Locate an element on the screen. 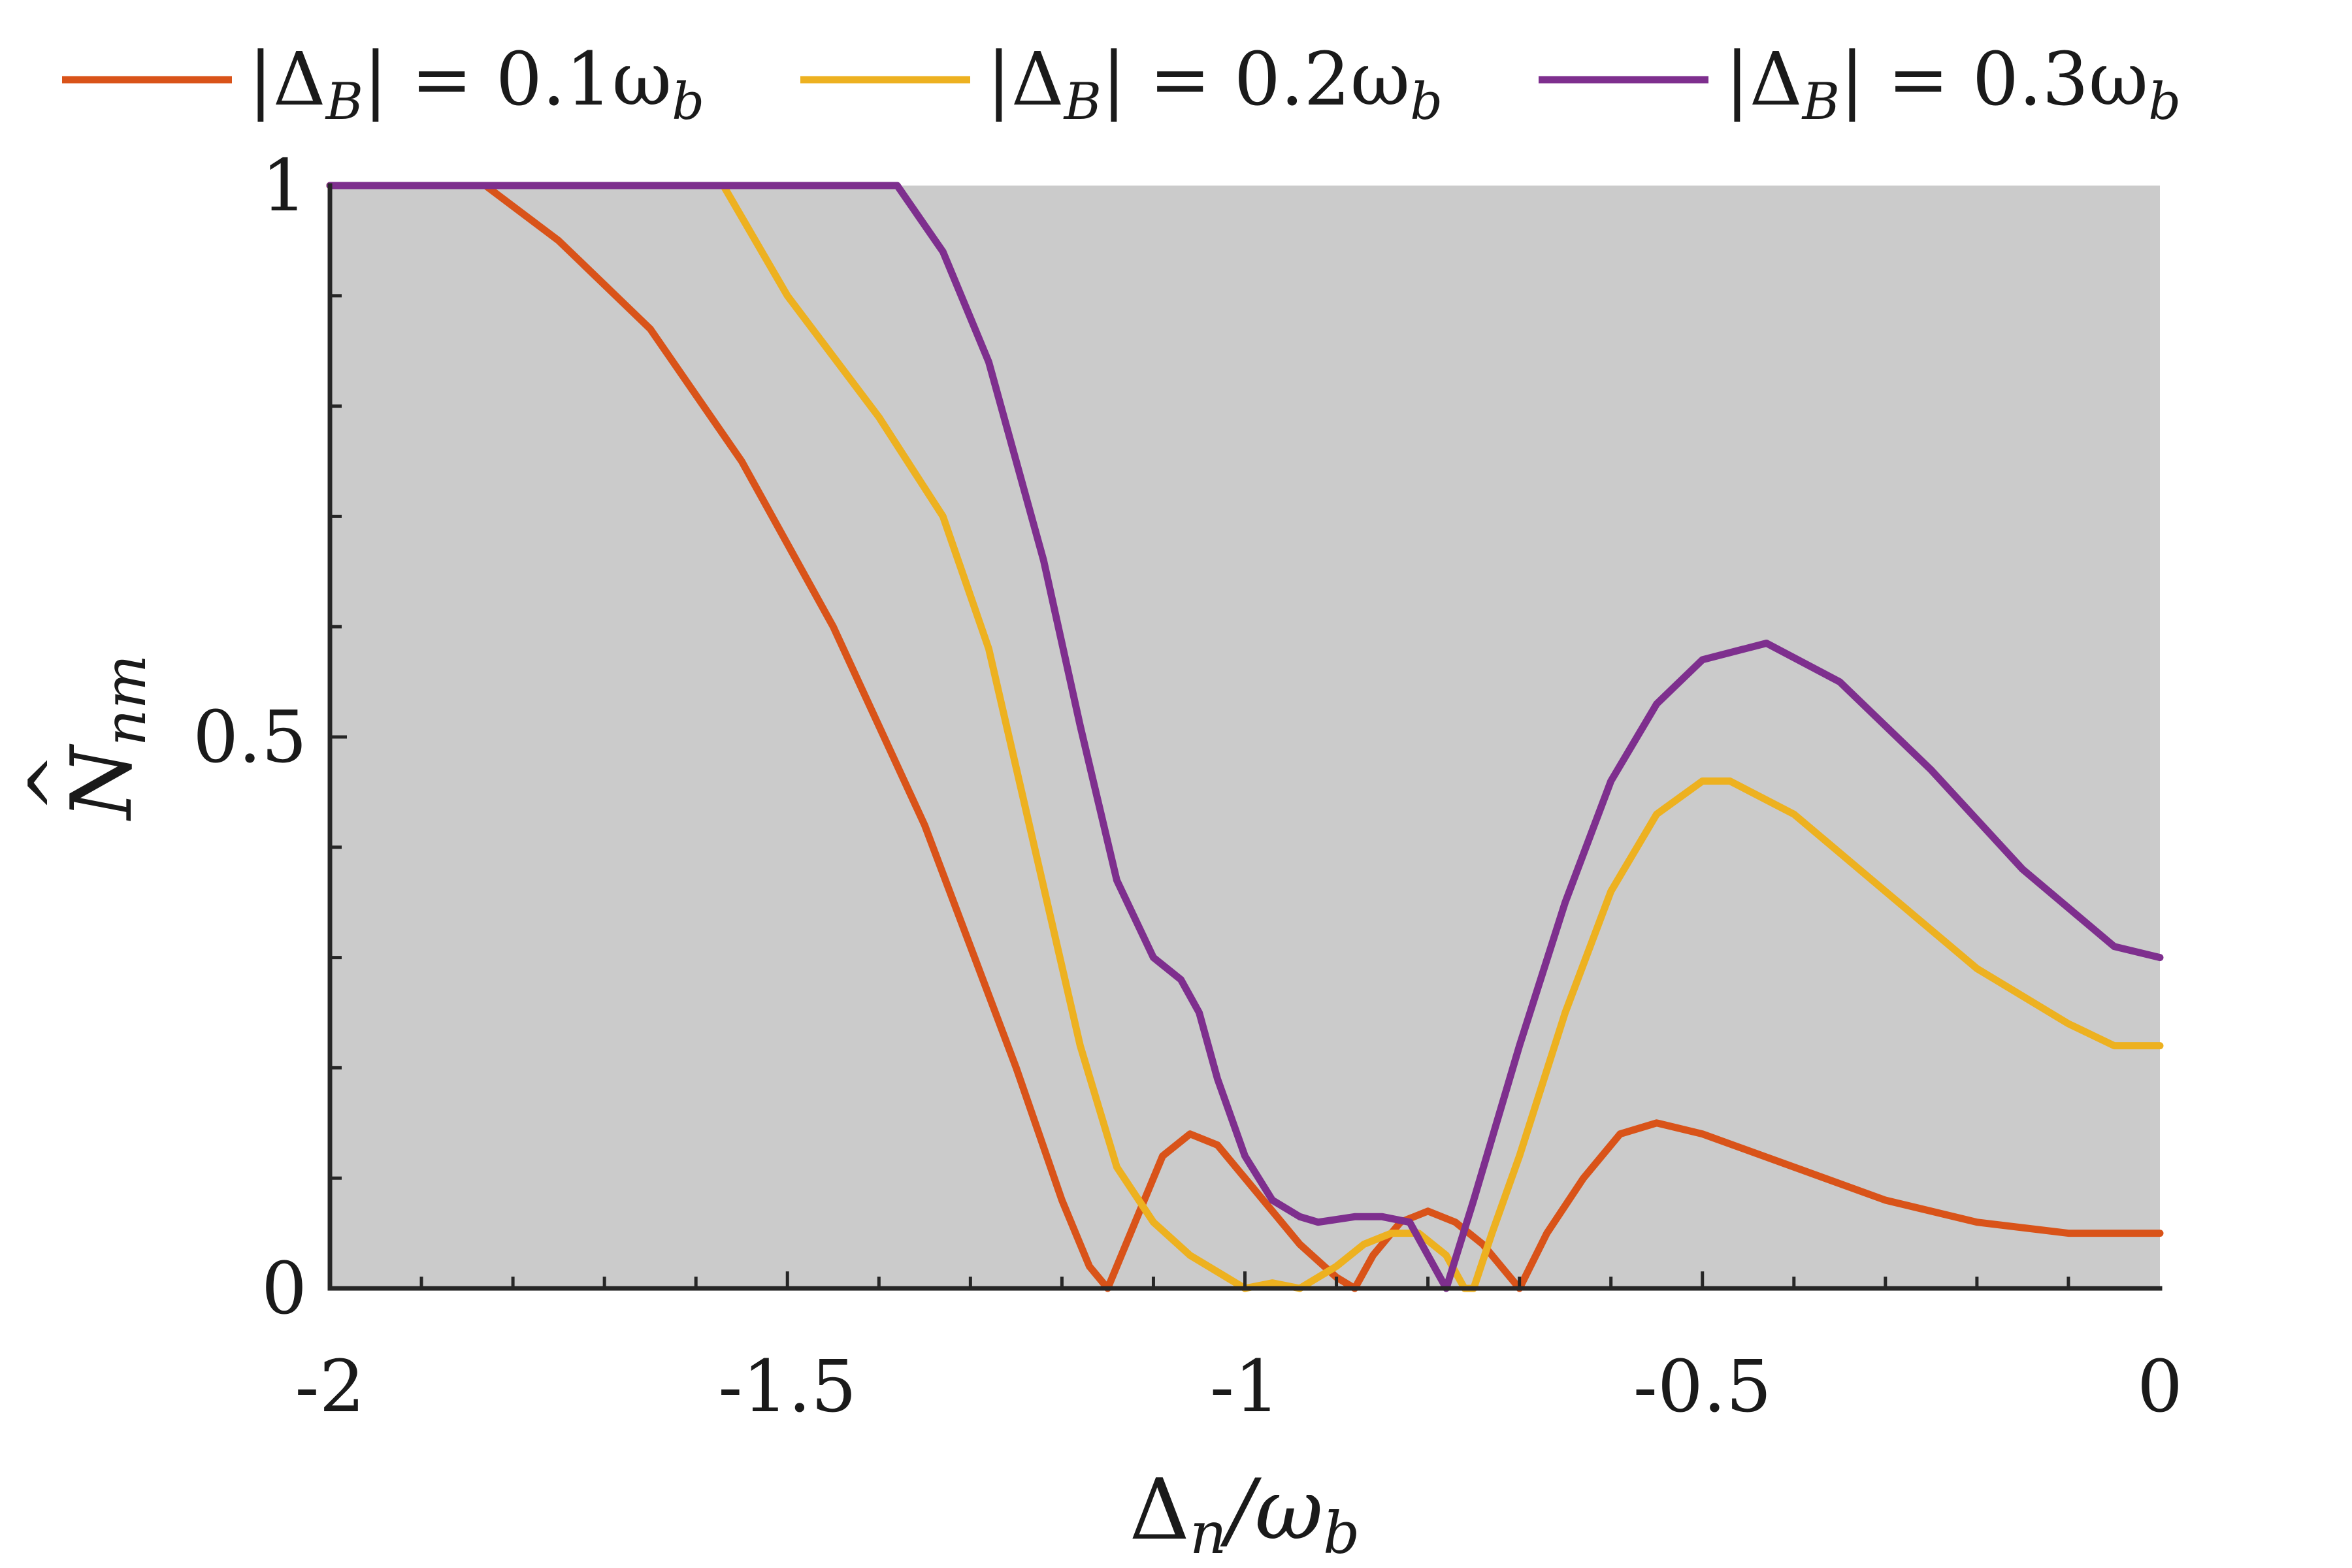 Image resolution: width=2352 pixels, height=1568 pixels. y-tick-label: 0 is located at coordinates (284, 1288).